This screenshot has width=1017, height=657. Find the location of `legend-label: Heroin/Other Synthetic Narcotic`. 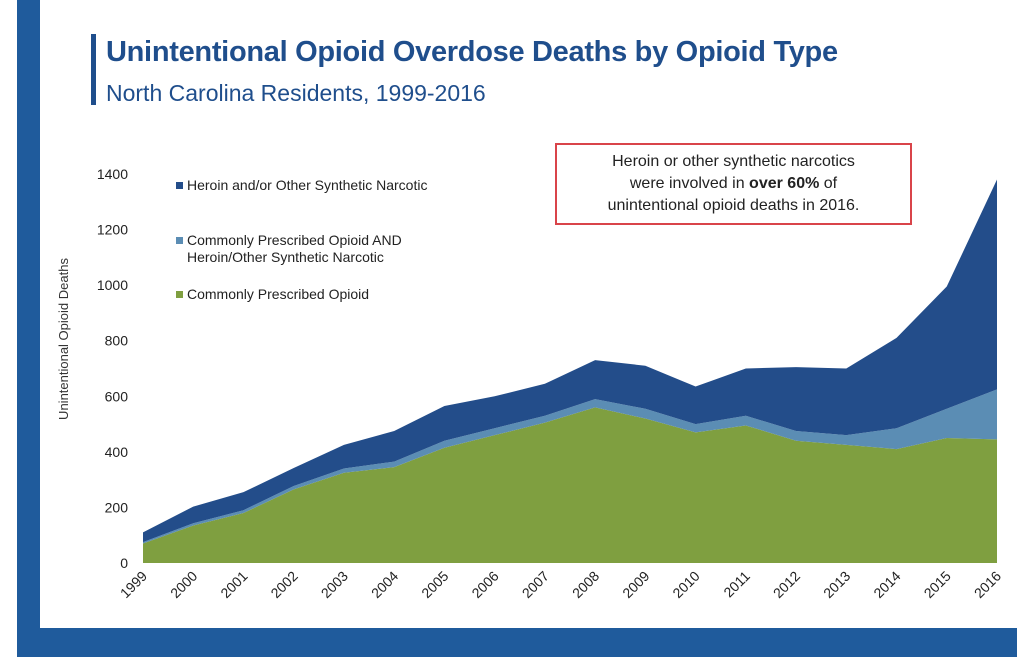

legend-label: Heroin/Other Synthetic Narcotic is located at coordinates (285, 257).